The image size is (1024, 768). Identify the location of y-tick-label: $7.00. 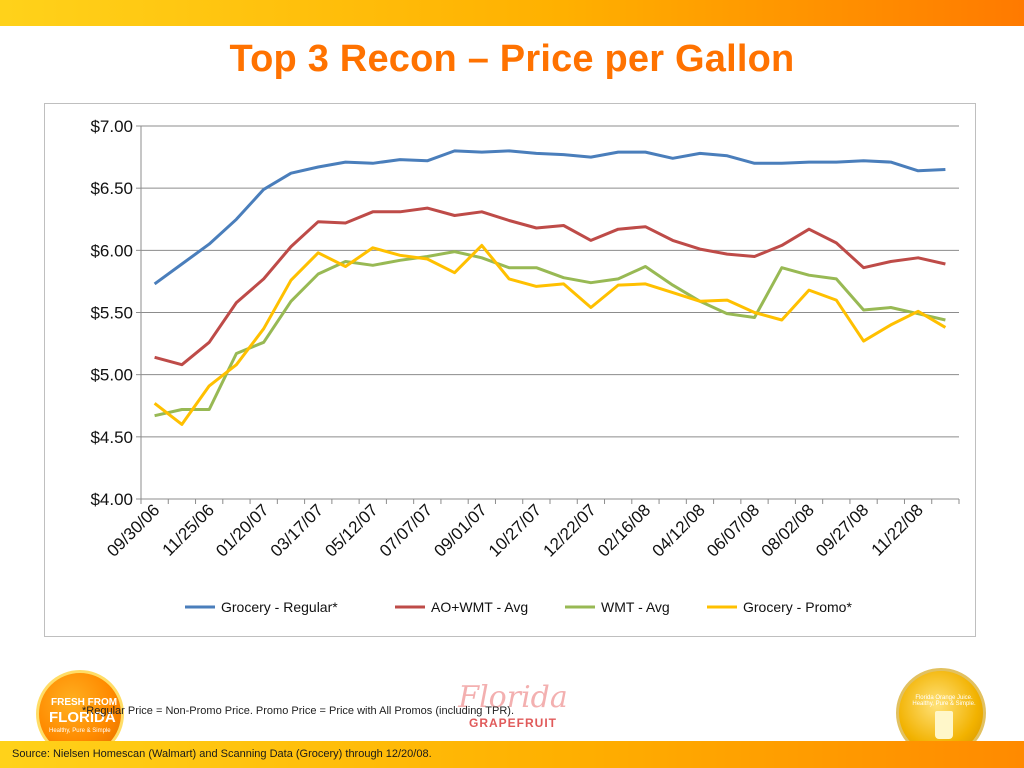
(111, 126).